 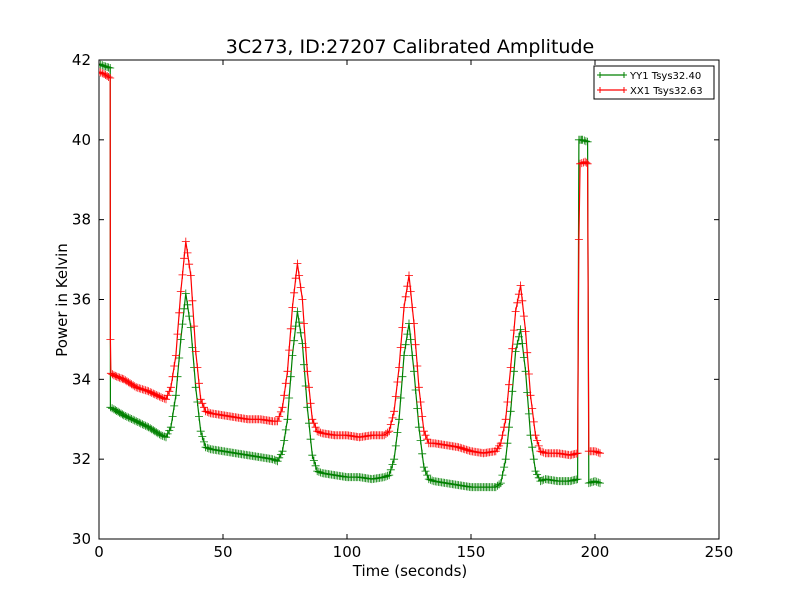 I want to click on x-tick-label: 200, so click(x=595, y=552).